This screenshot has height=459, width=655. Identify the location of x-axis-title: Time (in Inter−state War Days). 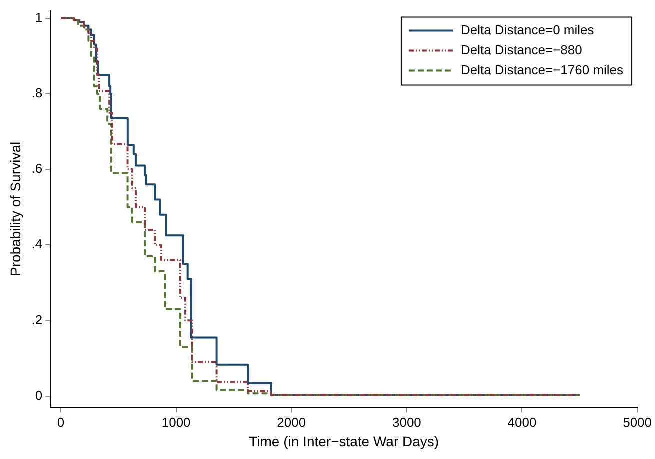
(344, 441).